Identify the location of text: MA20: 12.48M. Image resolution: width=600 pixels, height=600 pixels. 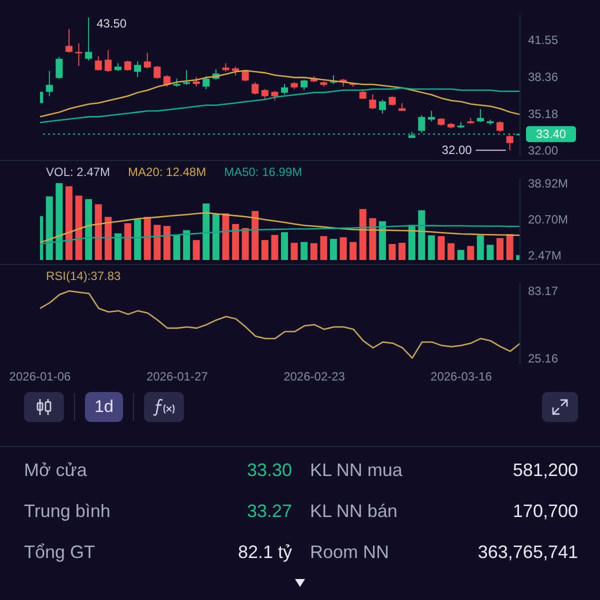
(167, 172).